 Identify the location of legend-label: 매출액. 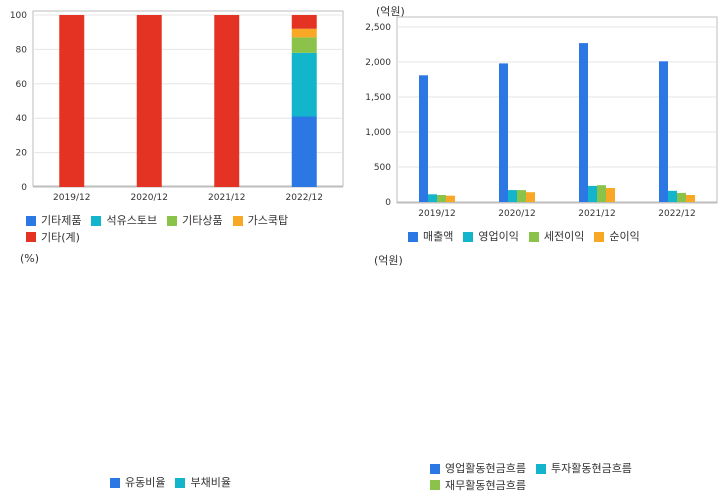
(438, 236).